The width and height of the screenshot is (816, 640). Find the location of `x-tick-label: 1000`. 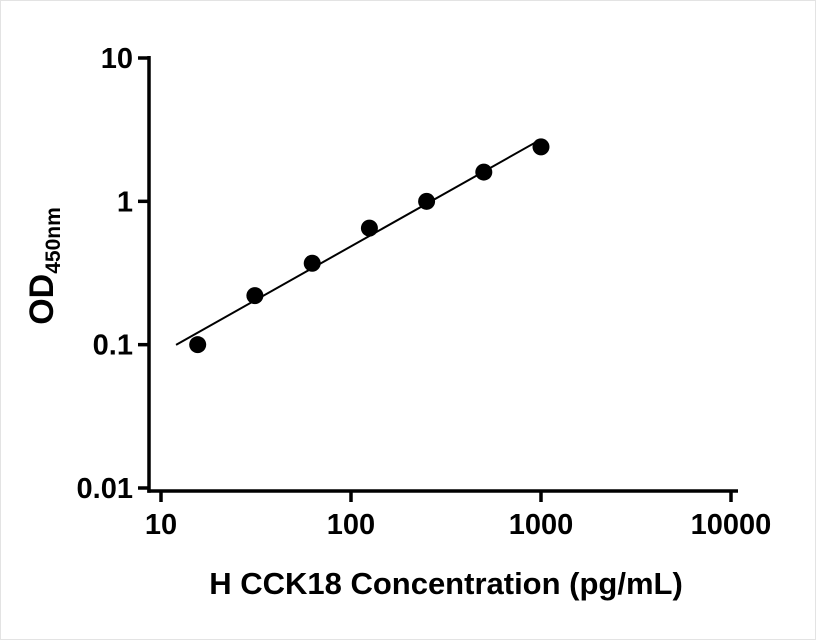

x-tick-label: 1000 is located at coordinates (541, 525).